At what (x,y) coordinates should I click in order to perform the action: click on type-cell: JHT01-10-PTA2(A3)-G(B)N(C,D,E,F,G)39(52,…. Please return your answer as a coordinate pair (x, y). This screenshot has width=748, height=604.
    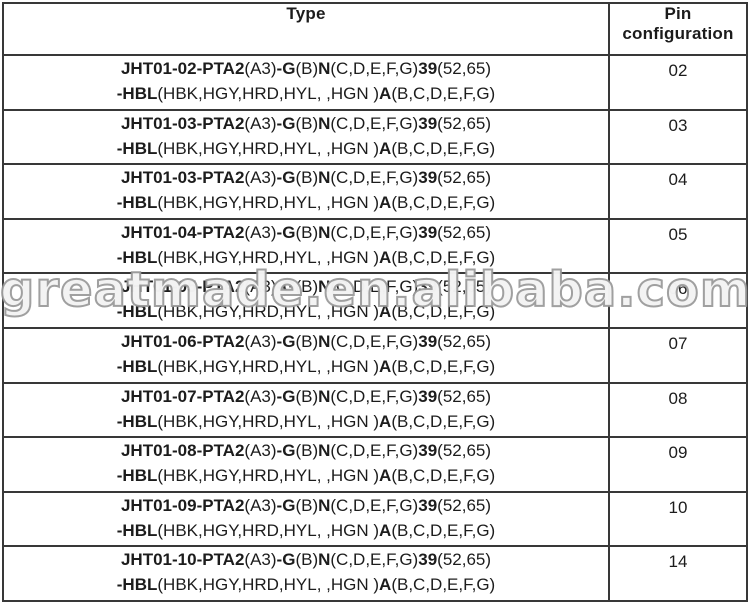
    Looking at the image, I should click on (306, 573).